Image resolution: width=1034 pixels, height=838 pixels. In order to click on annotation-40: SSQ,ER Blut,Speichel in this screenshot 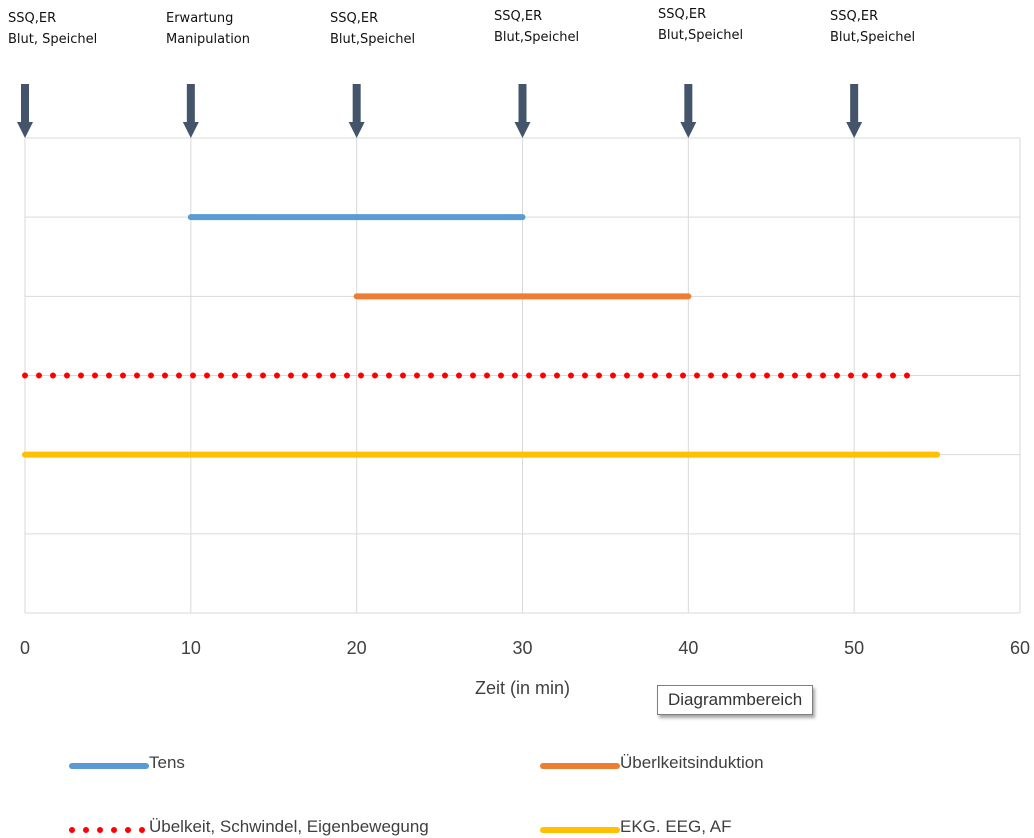, I will do `click(701, 25)`.